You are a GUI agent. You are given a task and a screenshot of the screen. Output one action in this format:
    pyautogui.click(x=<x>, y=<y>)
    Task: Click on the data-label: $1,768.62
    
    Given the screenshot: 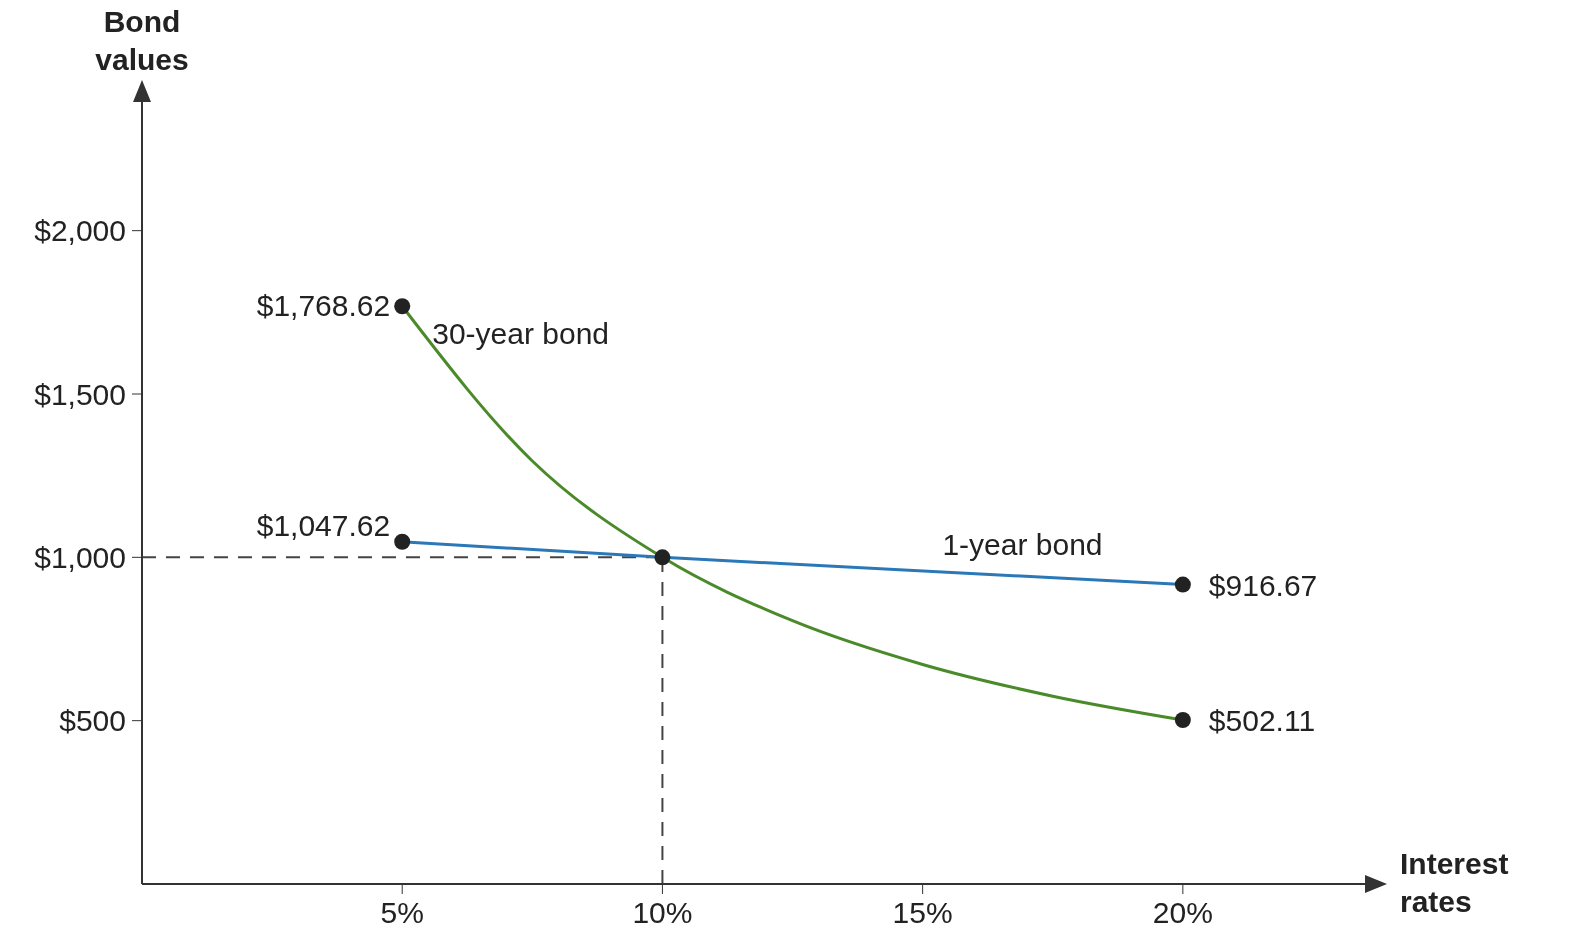 What is the action you would take?
    pyautogui.click(x=323, y=306)
    